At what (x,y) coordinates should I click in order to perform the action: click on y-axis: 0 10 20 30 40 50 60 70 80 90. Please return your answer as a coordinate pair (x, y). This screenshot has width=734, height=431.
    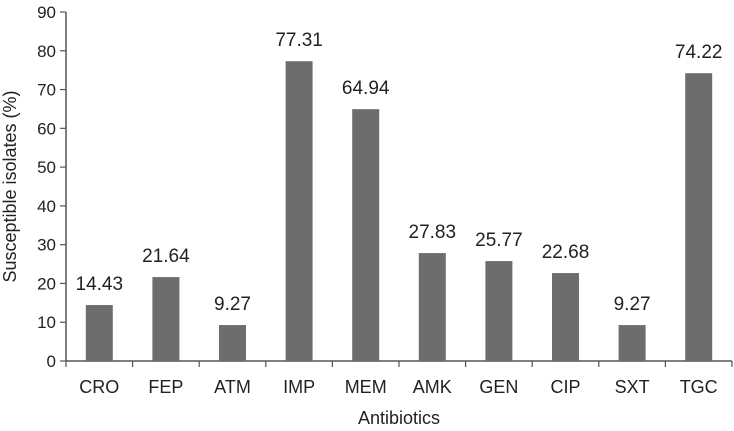
    Looking at the image, I should click on (52, 187).